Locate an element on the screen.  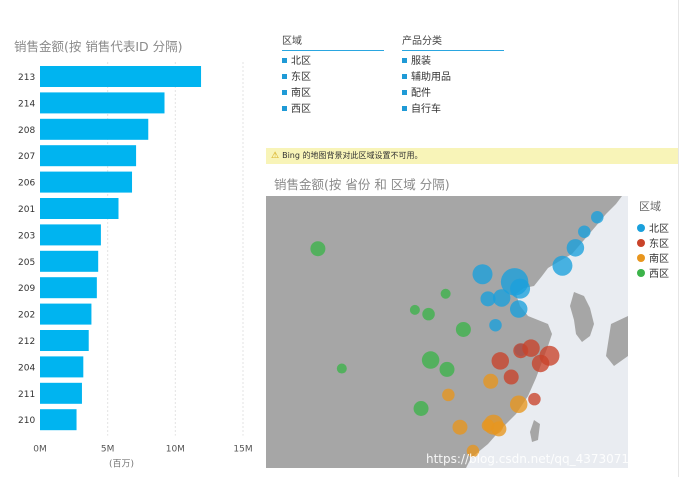
korea-shape is located at coordinates (582, 317).